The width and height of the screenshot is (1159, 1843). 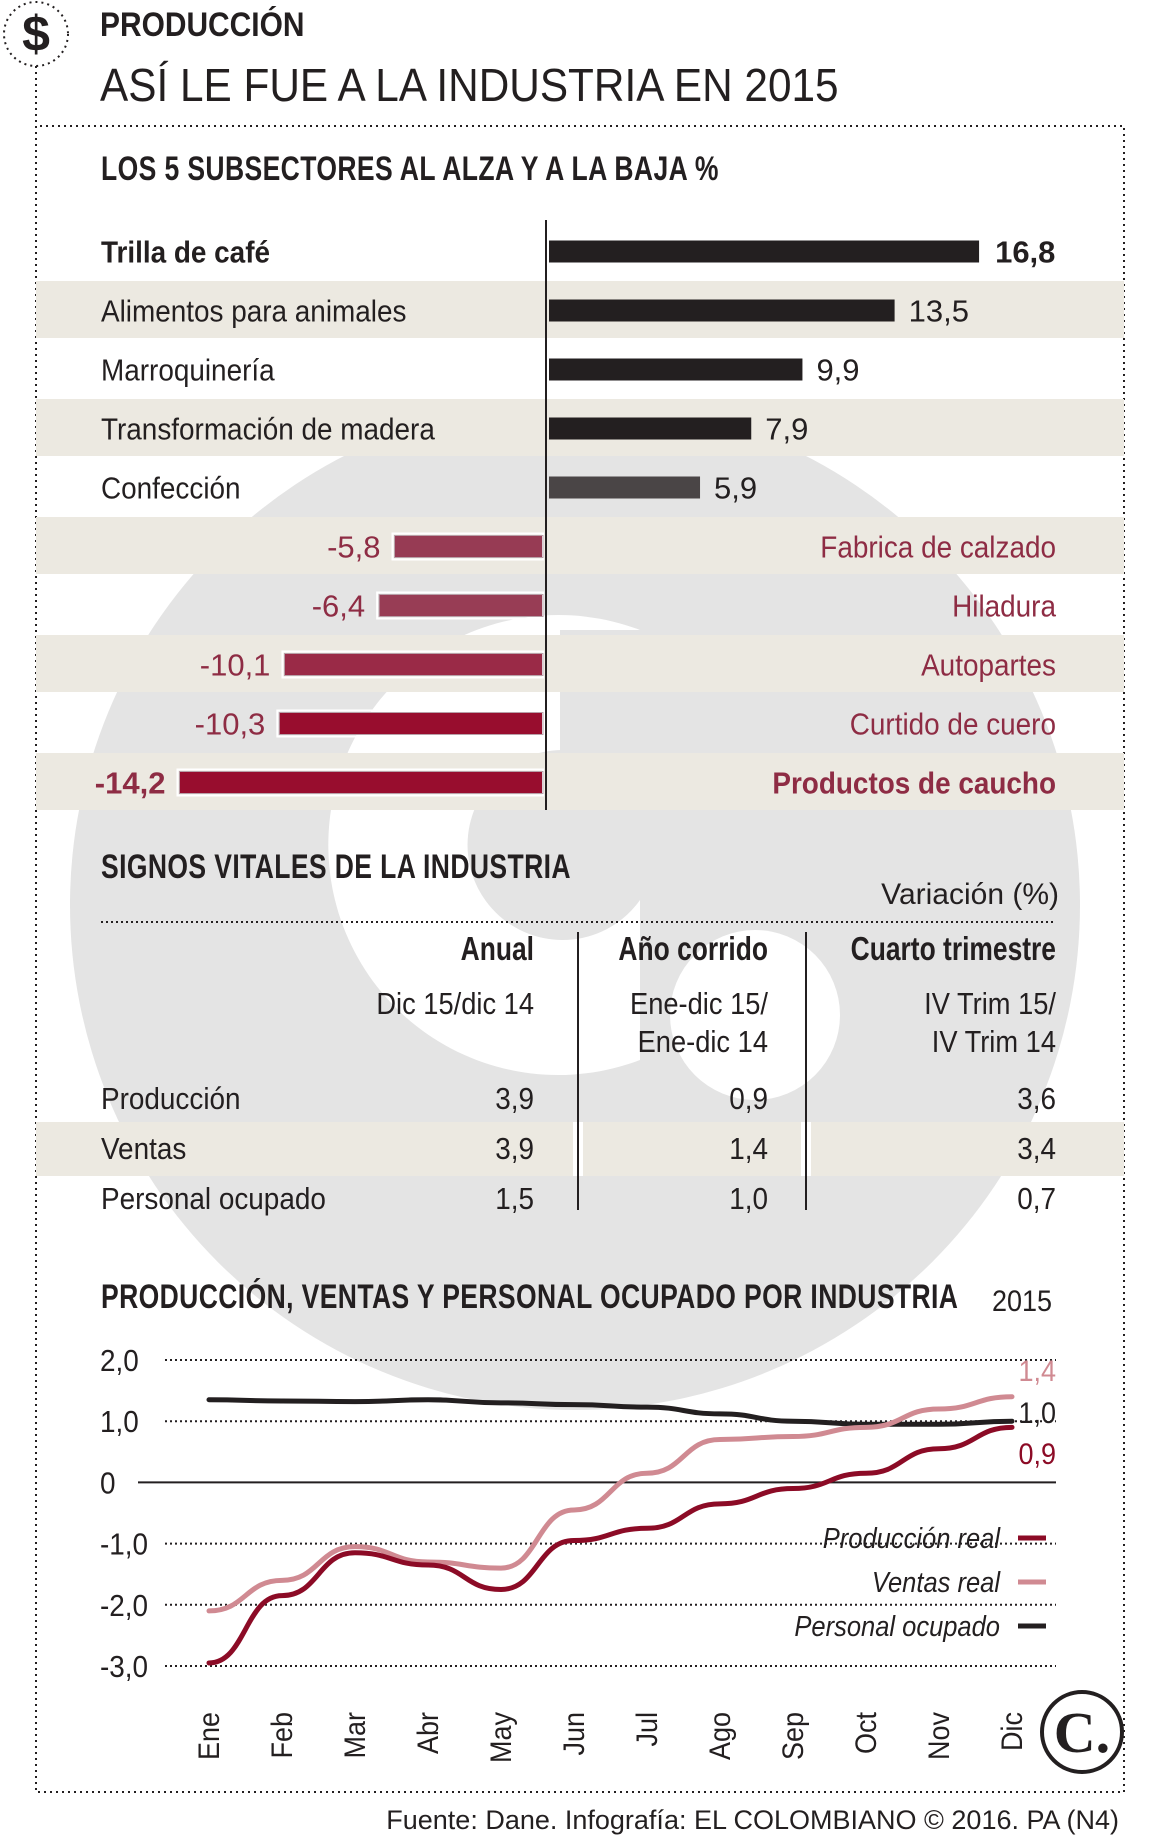 I want to click on el-colombiano-logo: C., so click(x=1082, y=1732).